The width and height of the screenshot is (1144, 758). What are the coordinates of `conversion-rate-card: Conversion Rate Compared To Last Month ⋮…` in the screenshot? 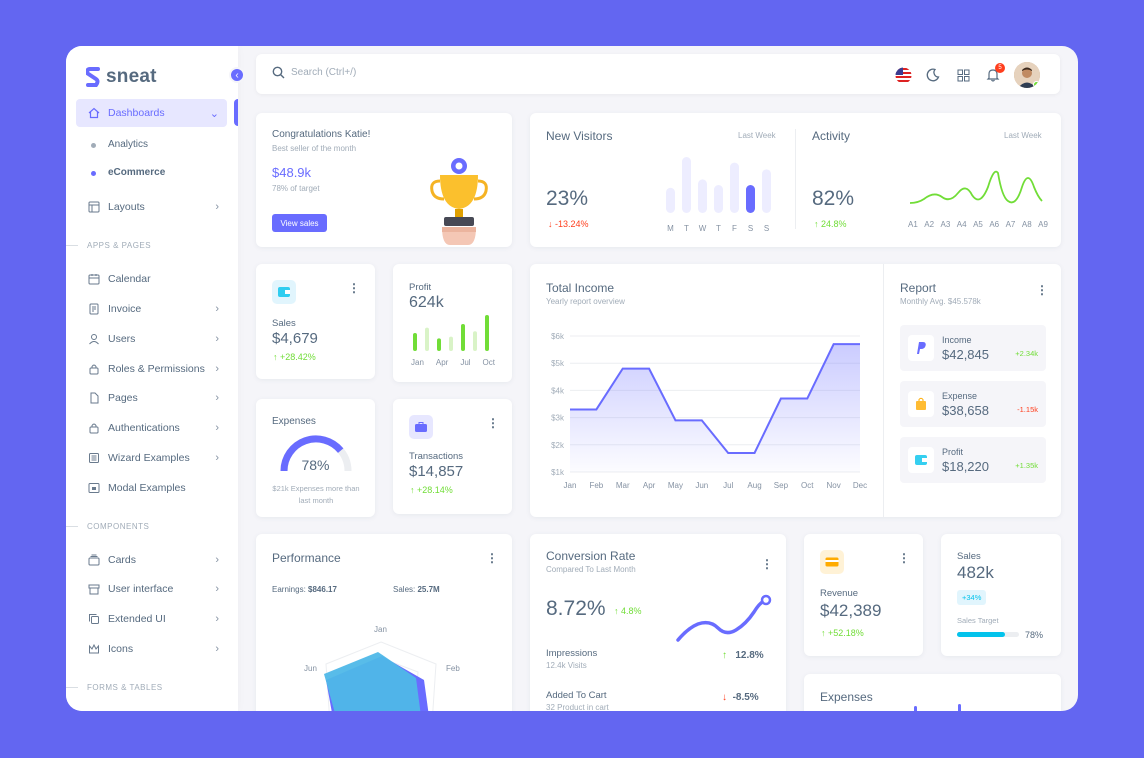 It's located at (658, 622).